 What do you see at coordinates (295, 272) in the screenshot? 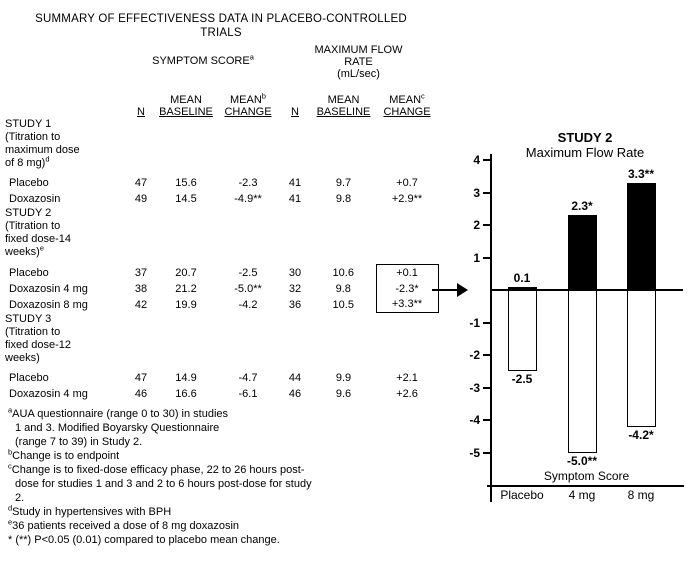
I see `cell-value: 30` at bounding box center [295, 272].